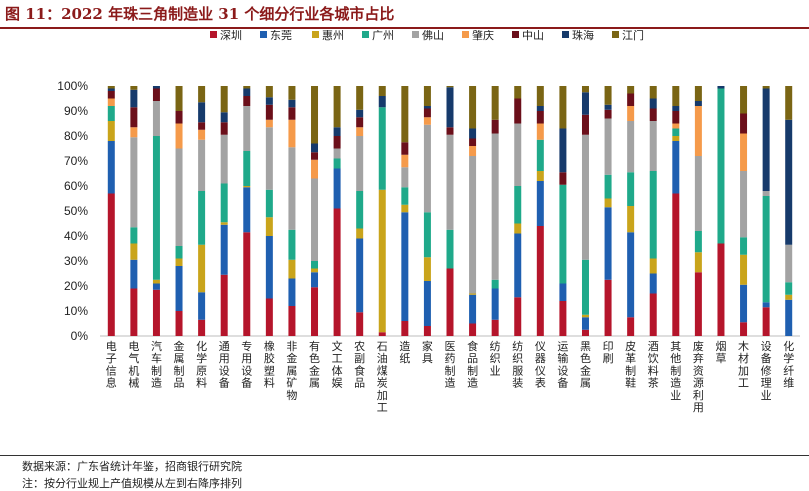 This screenshot has width=809, height=491. I want to click on legend-label: 中山, so click(533, 36).